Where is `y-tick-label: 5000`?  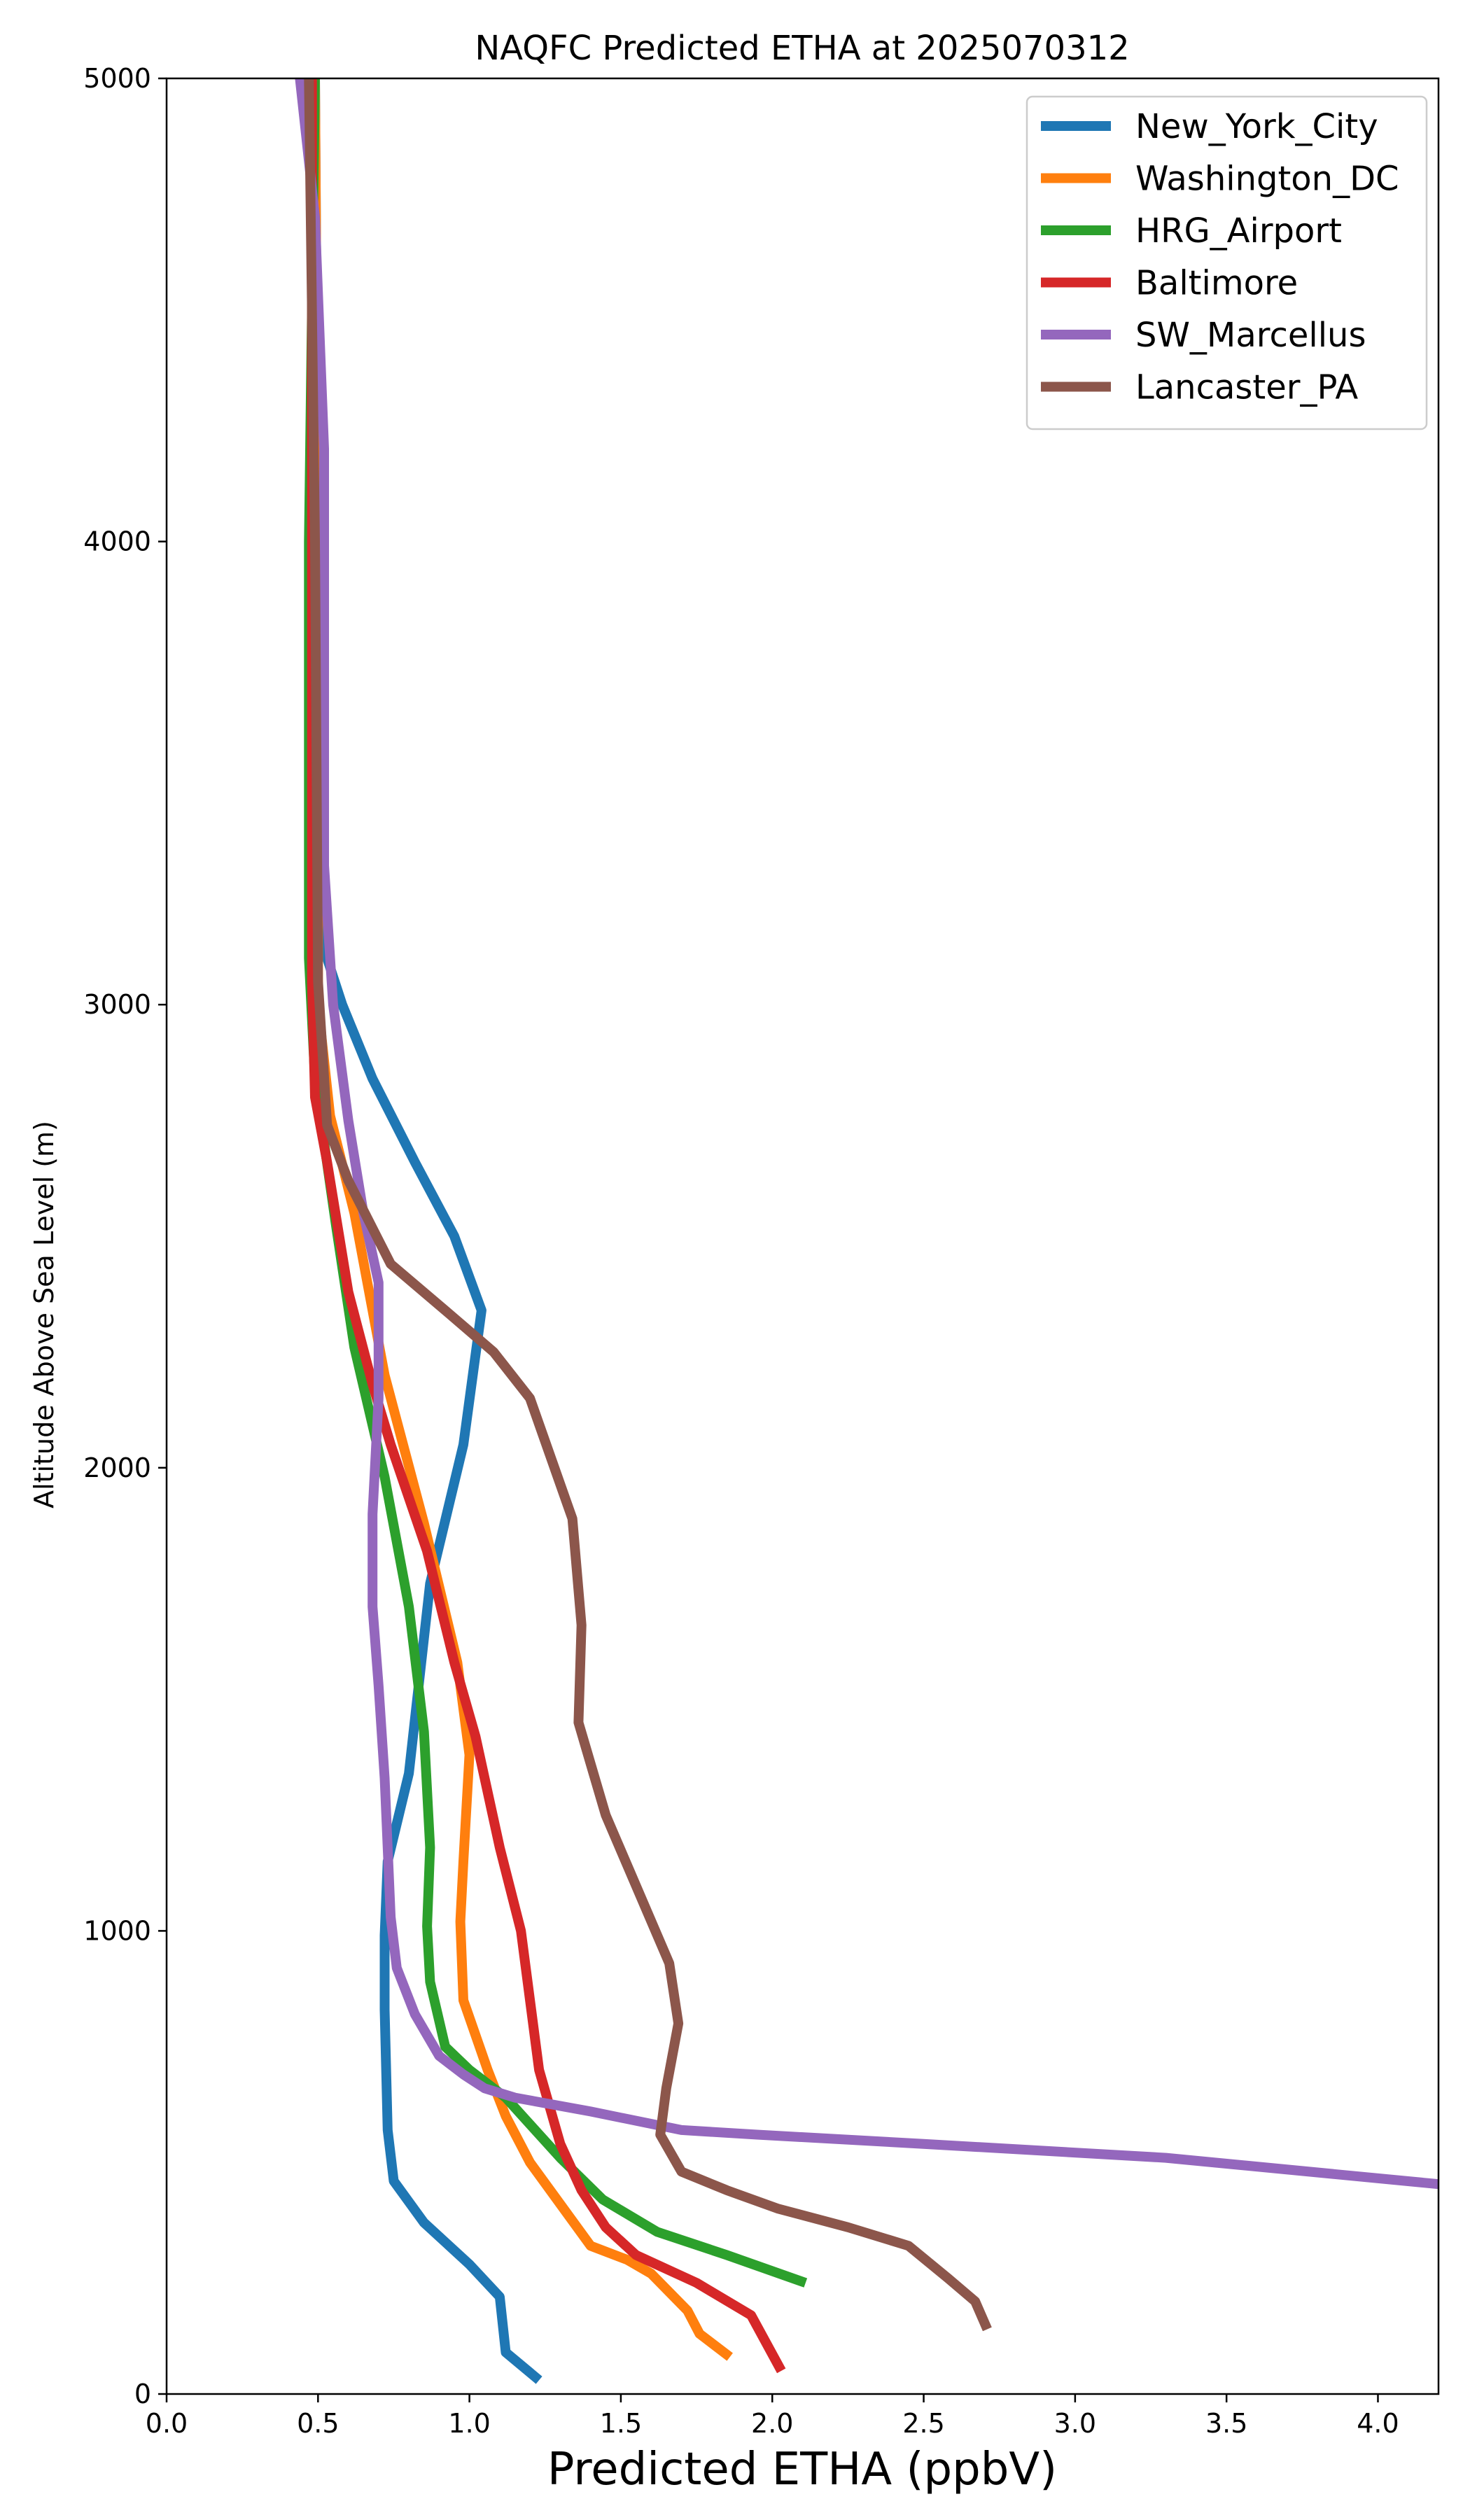
y-tick-label: 5000 is located at coordinates (117, 78).